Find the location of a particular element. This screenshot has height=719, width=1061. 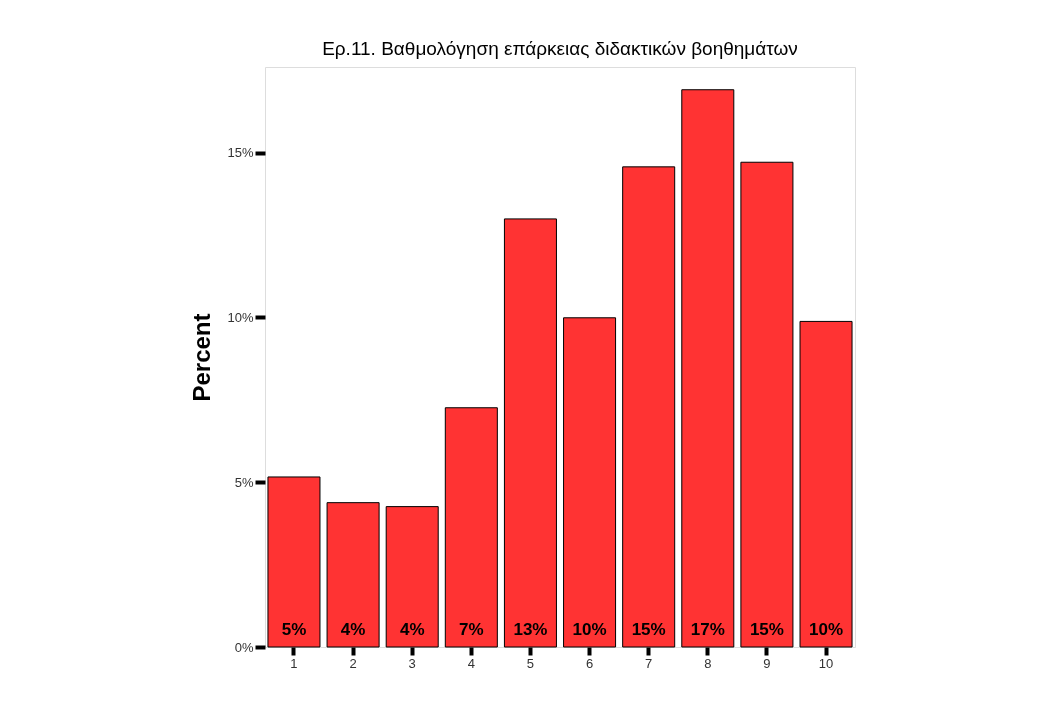

y-tick-label: 15% is located at coordinates (240, 153).